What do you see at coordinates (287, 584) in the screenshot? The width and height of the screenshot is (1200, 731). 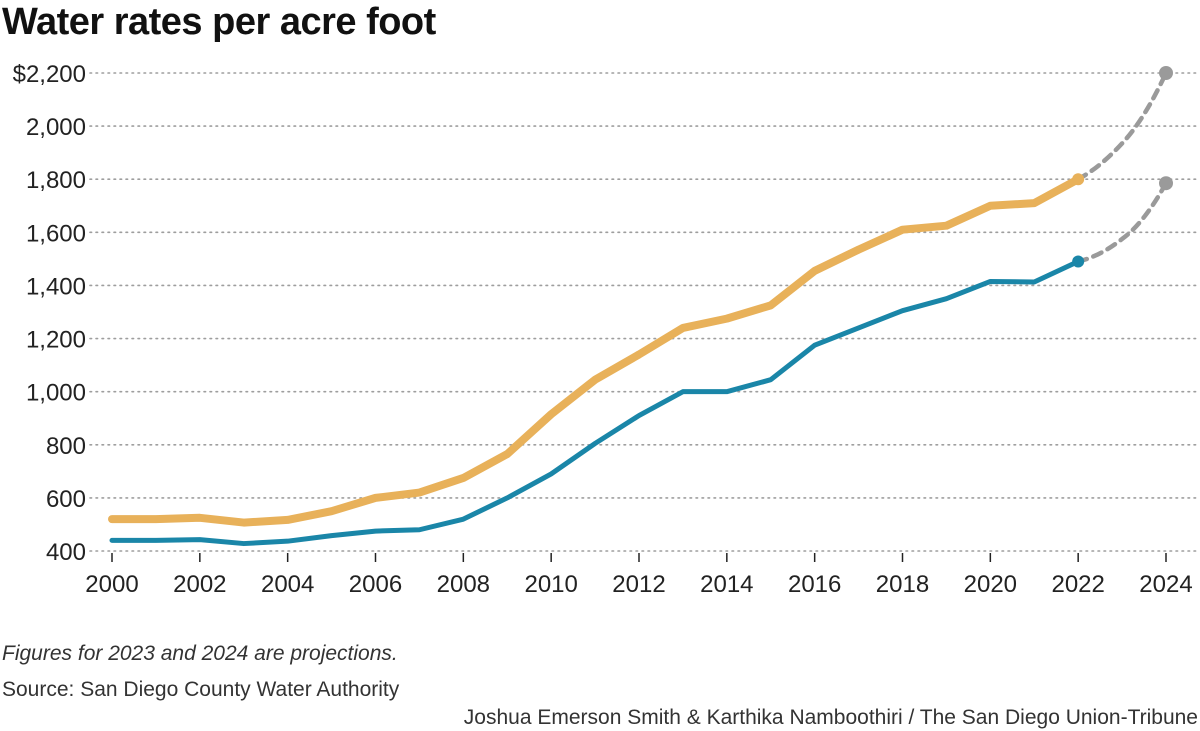 I see `x-tick-label: 2004` at bounding box center [287, 584].